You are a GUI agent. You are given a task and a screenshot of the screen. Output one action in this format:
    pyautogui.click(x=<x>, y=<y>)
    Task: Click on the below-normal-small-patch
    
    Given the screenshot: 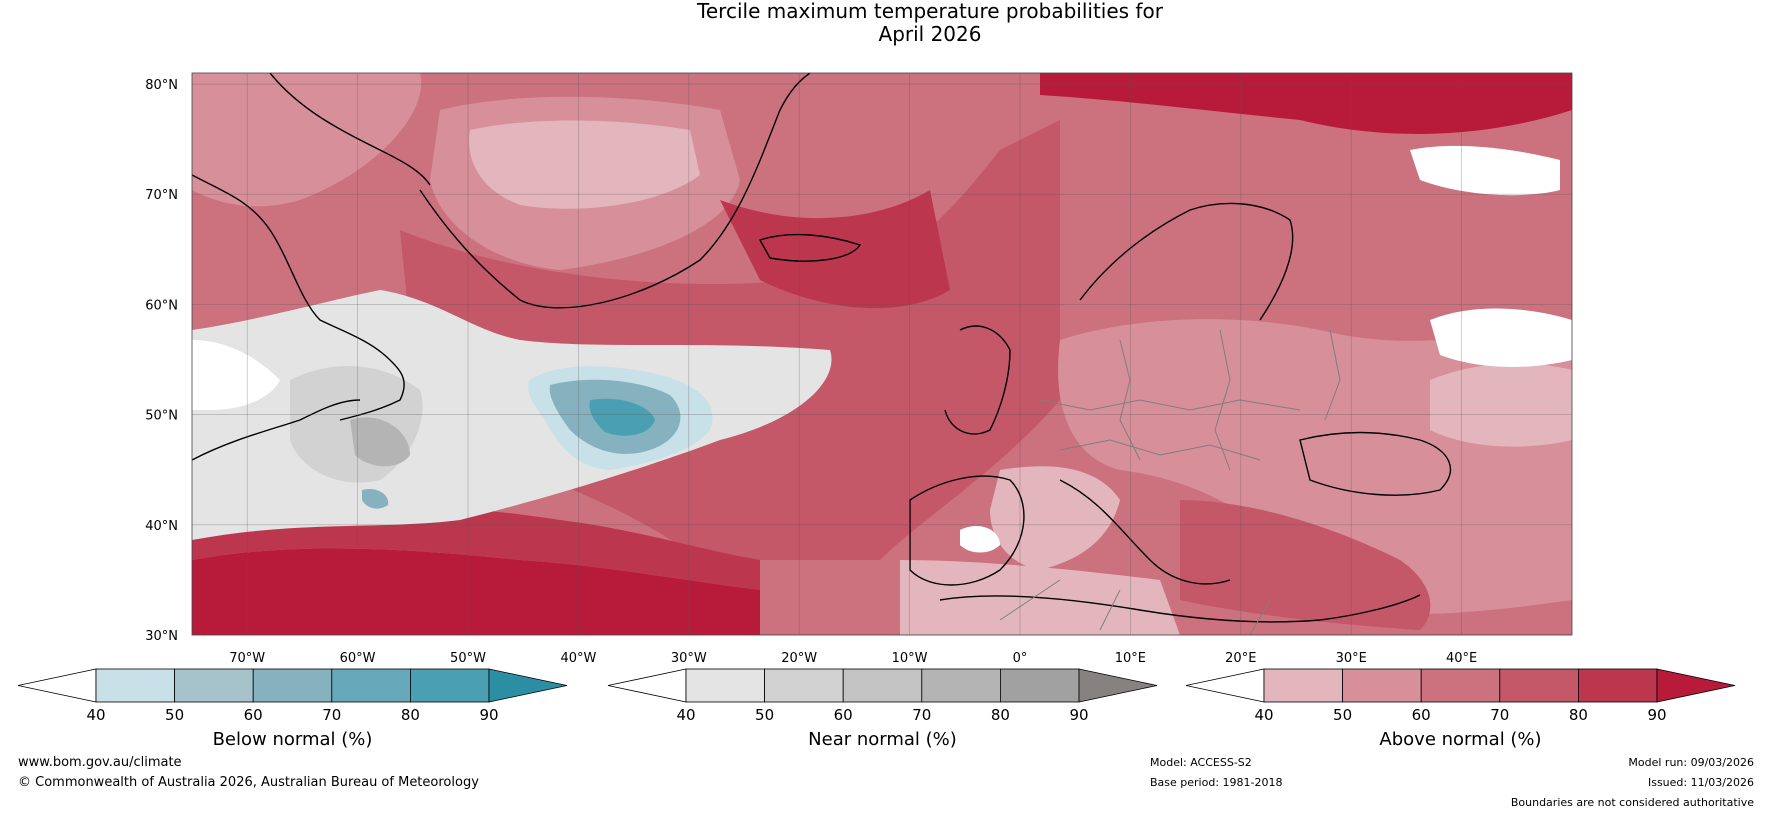 What is the action you would take?
    pyautogui.click(x=375, y=498)
    